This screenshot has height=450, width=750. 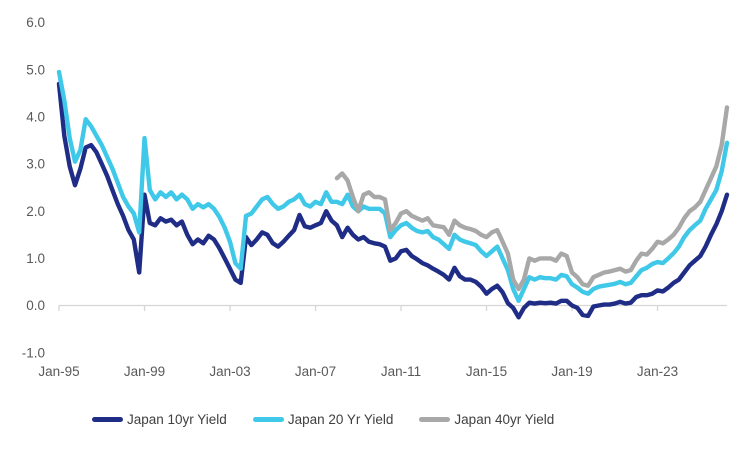 I want to click on x-axis-label: Jan-19, so click(x=571, y=371).